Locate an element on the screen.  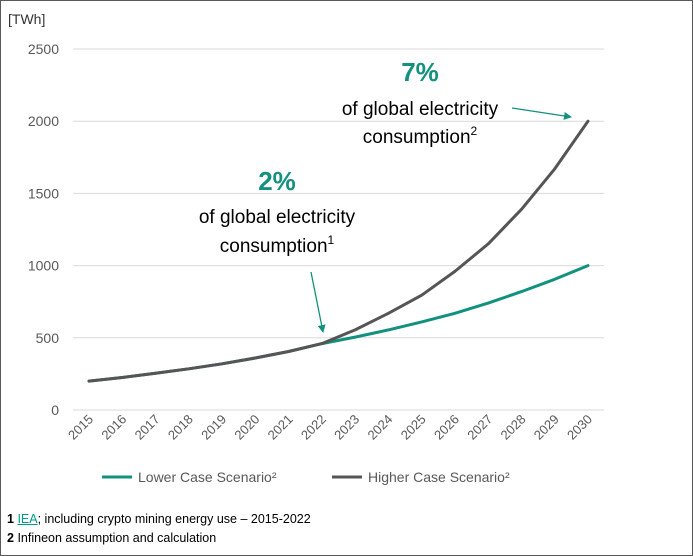
x-tick-label: 2030 is located at coordinates (579, 427).